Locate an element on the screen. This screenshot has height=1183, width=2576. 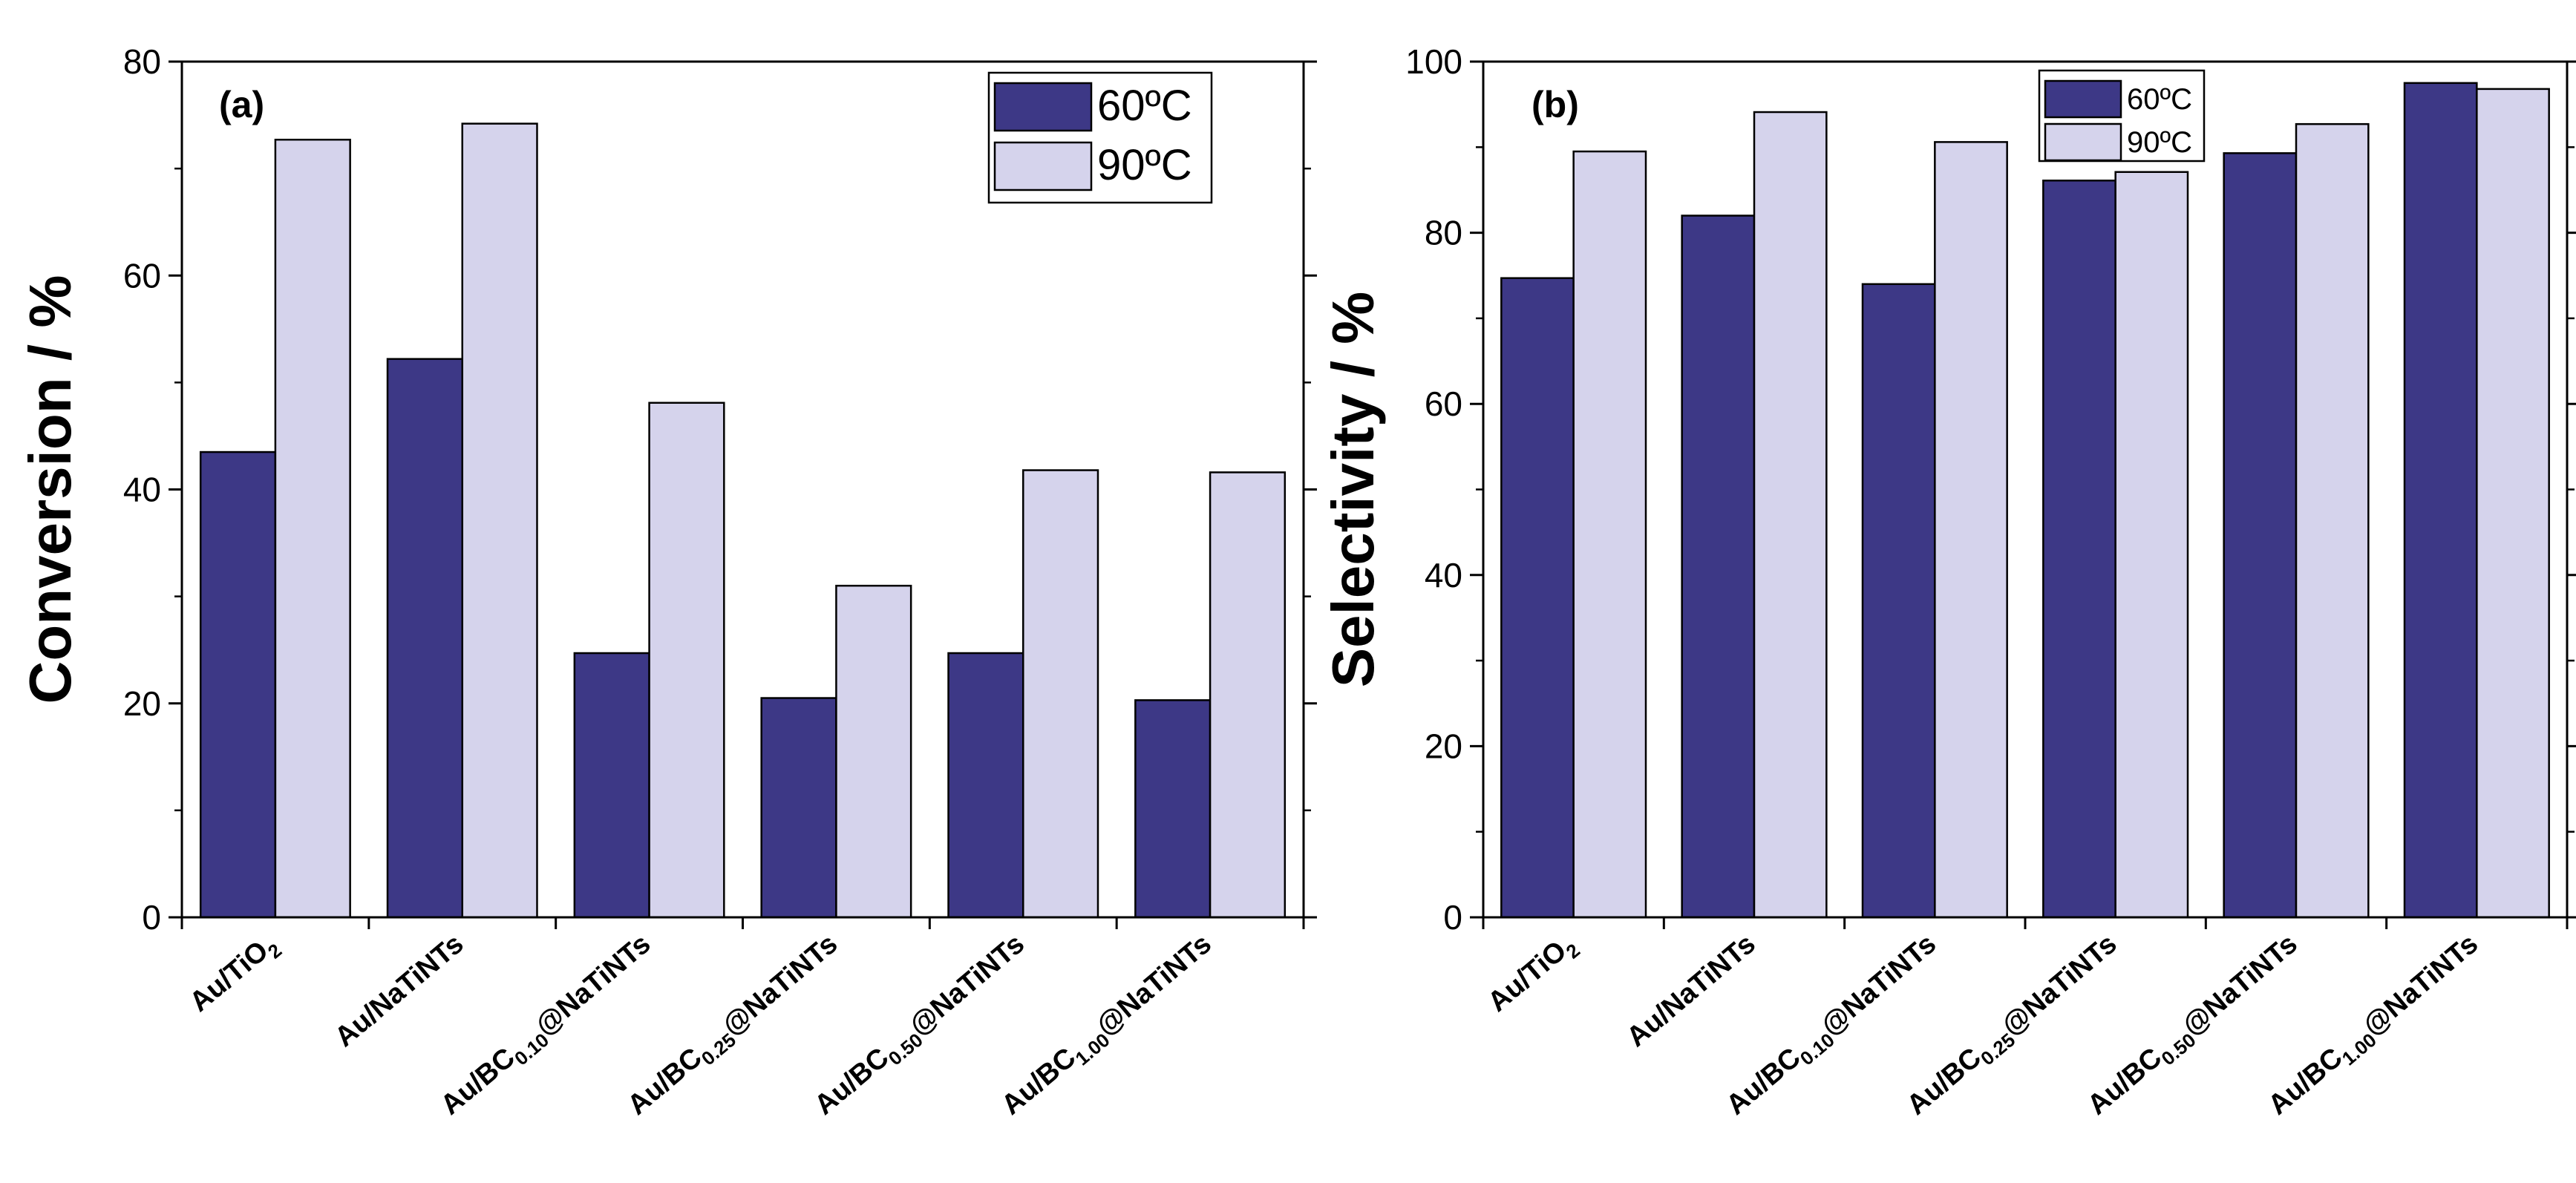
y-axis-title: Conversion / % is located at coordinates (50, 489).